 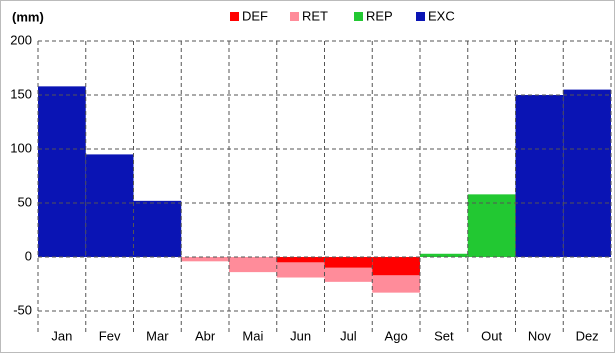 I want to click on x-tick-label: Jan, so click(x=61, y=335).